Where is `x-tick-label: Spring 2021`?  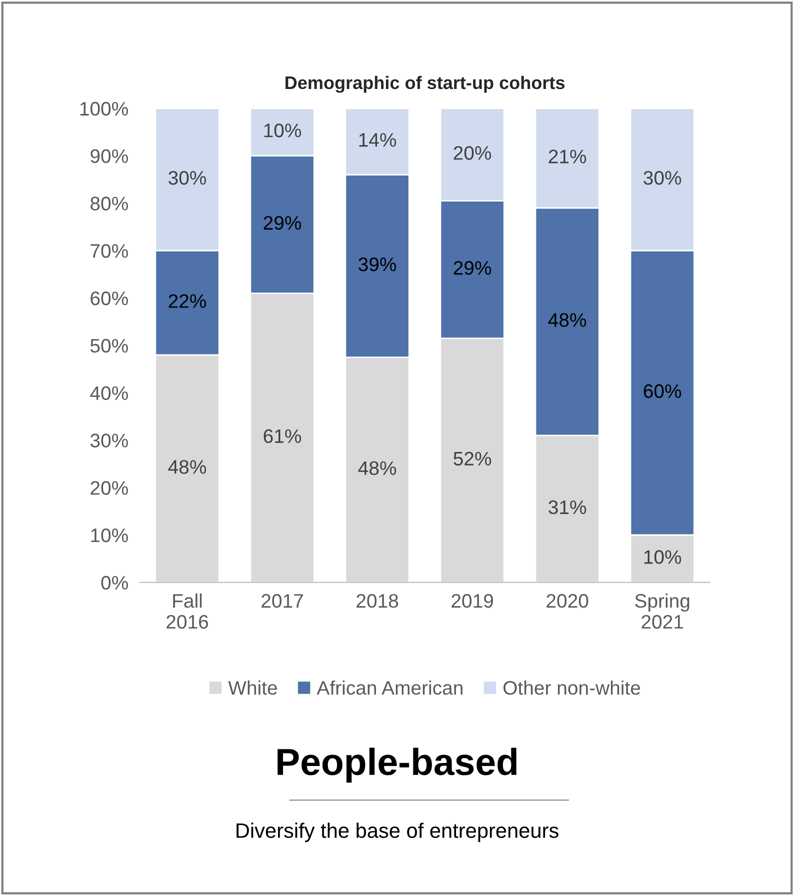
x-tick-label: Spring 2021 is located at coordinates (662, 611).